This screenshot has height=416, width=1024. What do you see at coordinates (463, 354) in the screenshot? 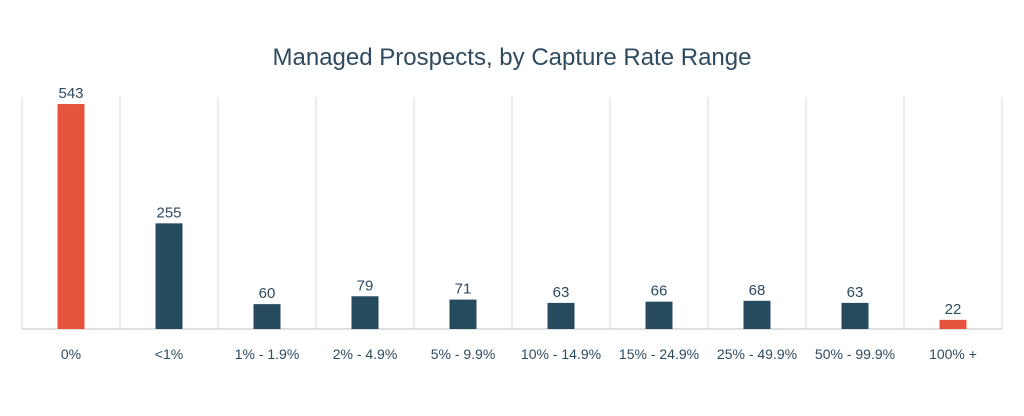
I see `x-tick-label: 5% - 9.9%` at bounding box center [463, 354].